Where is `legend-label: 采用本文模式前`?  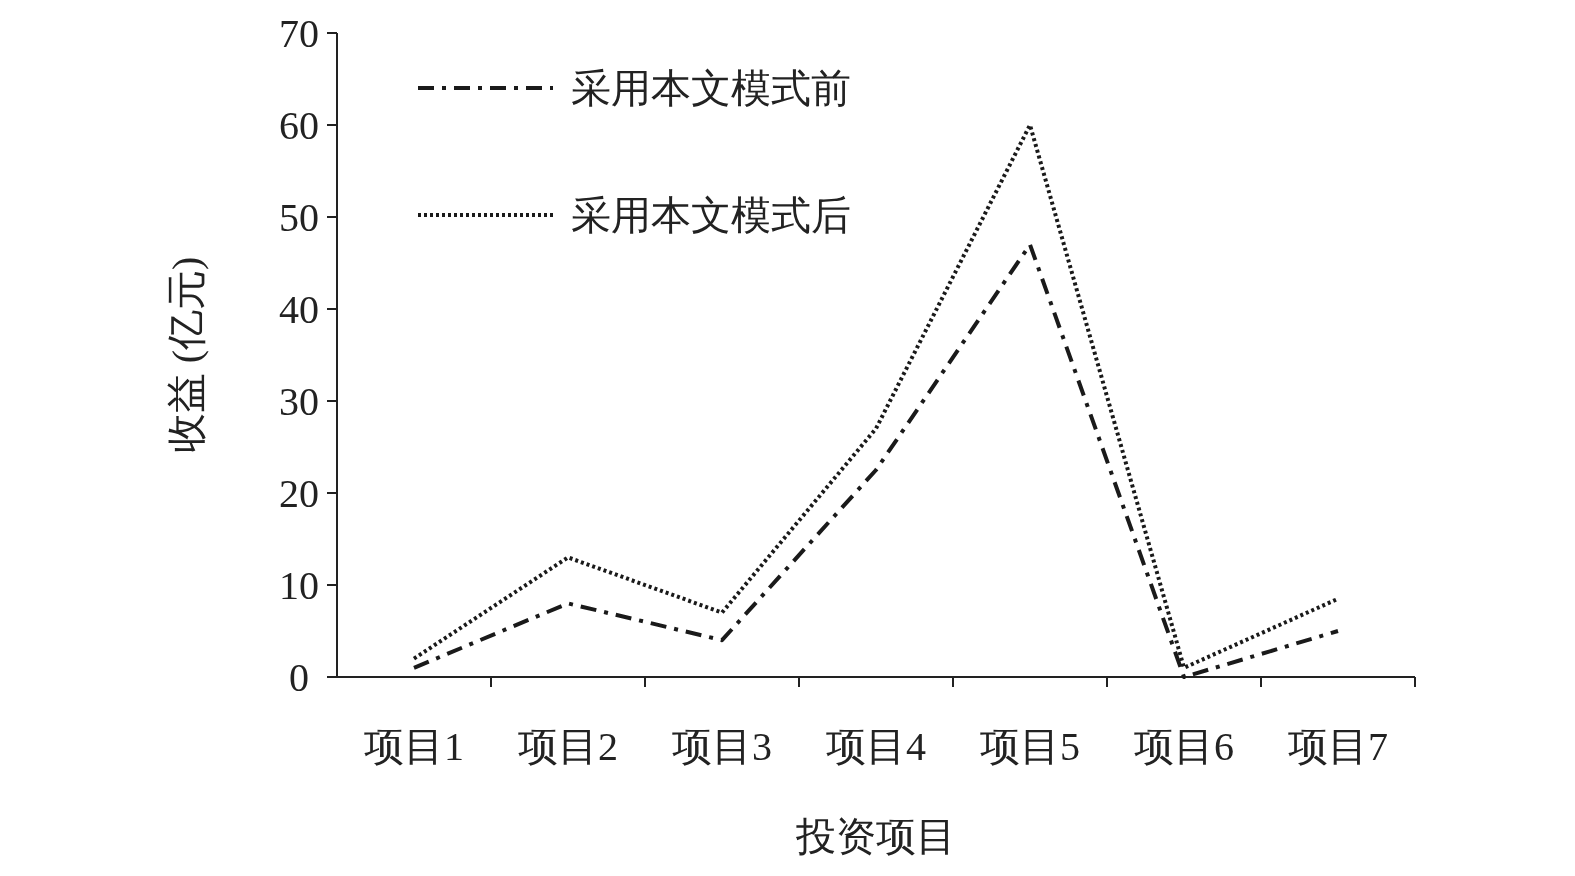
legend-label: 采用本文模式前 is located at coordinates (711, 88).